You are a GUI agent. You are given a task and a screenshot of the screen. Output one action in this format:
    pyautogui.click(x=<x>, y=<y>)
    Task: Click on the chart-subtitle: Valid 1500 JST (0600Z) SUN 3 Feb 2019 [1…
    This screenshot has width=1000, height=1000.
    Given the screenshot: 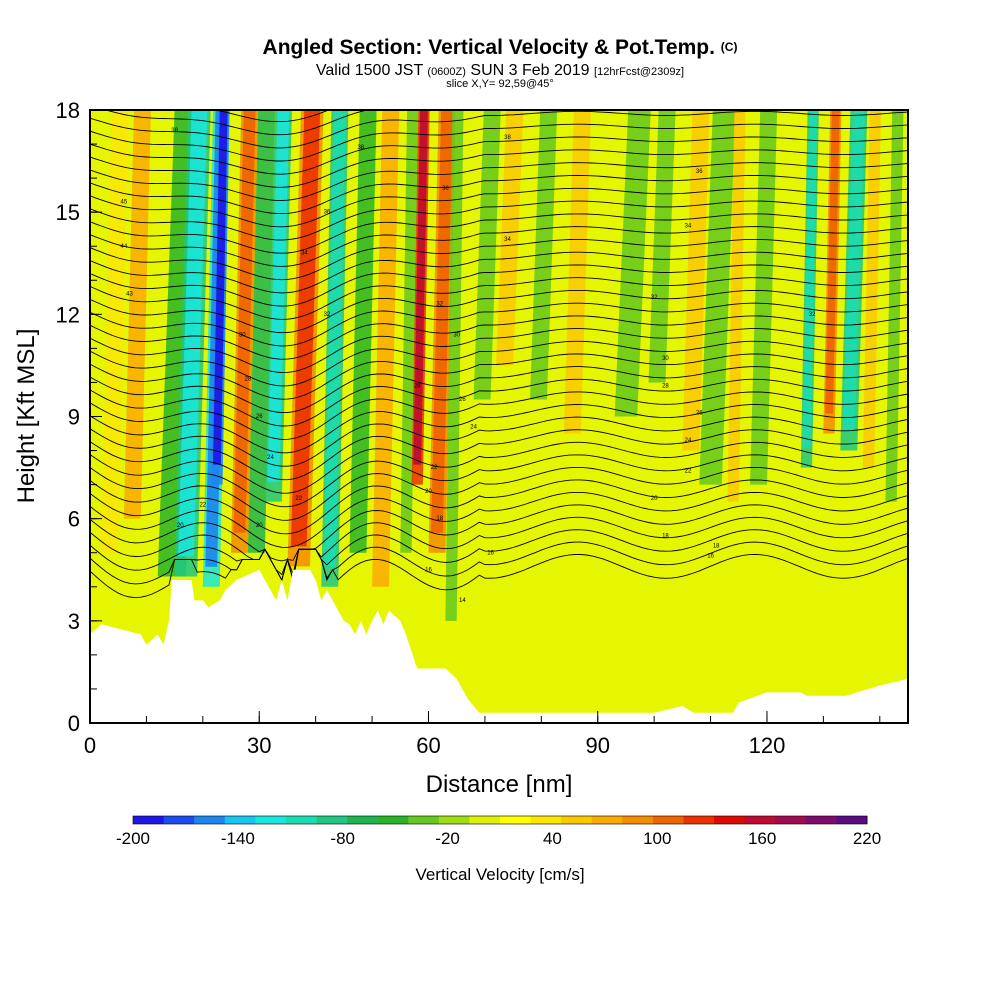 What is the action you would take?
    pyautogui.click(x=500, y=71)
    